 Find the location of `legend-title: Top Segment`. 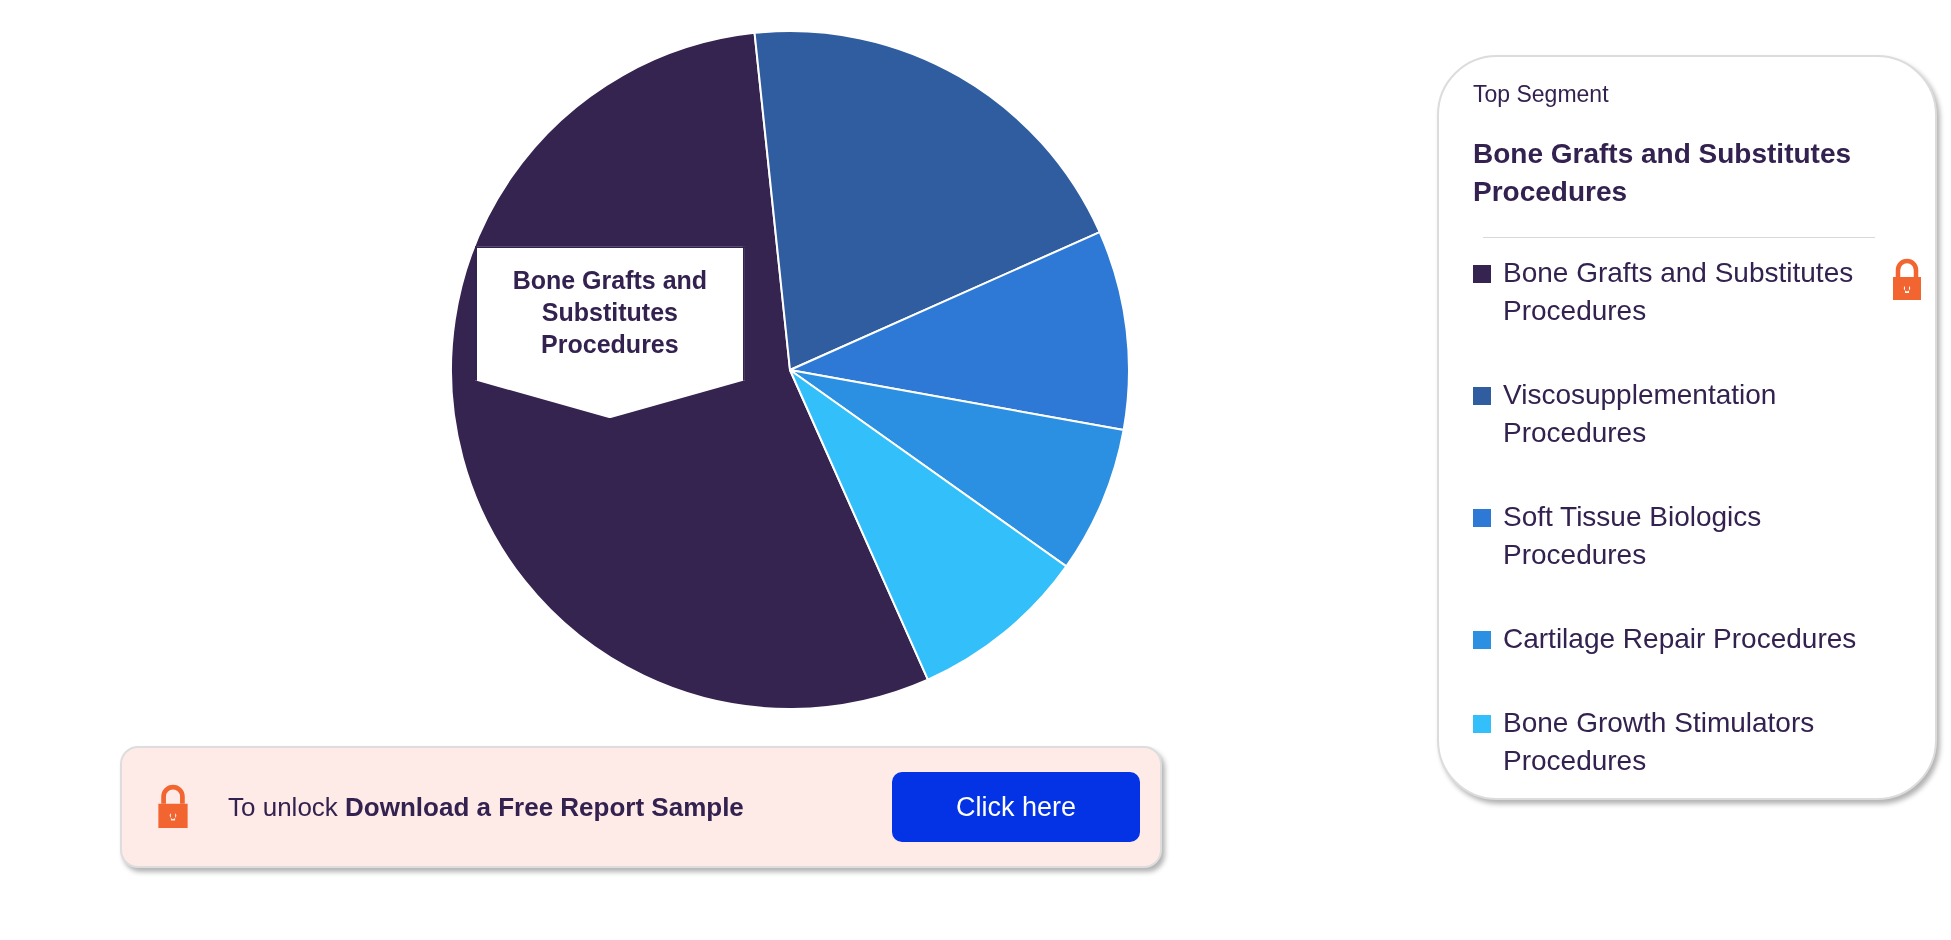

legend-title: Top Segment is located at coordinates (1541, 94).